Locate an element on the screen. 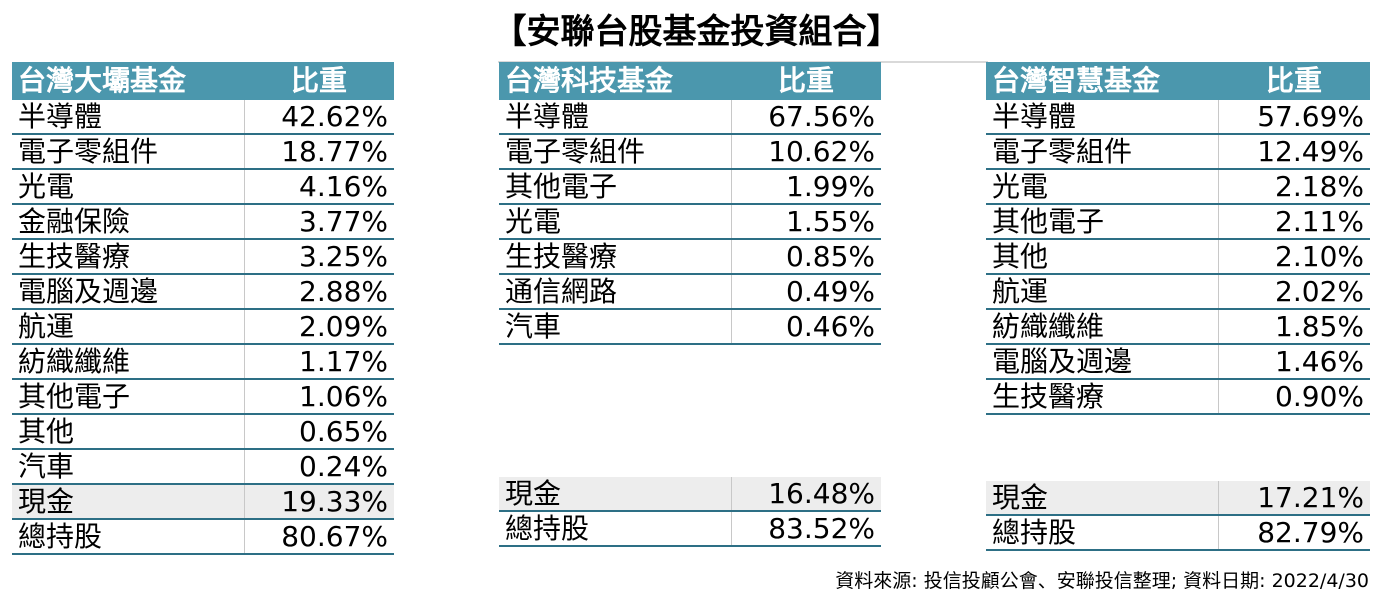 This screenshot has width=1393, height=603. sector-weight: 42.62% is located at coordinates (319, 117).